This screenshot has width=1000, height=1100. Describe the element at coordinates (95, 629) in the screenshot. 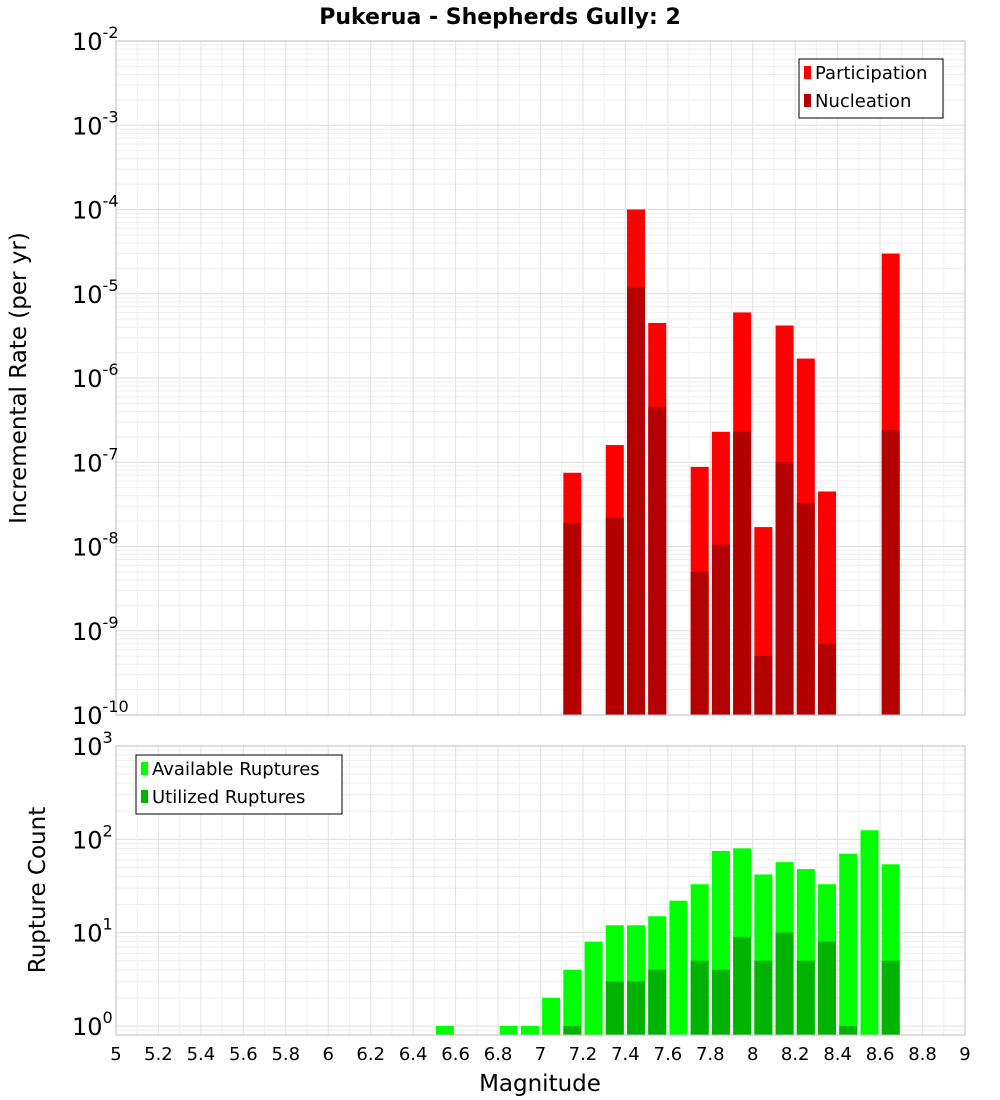

I see `top-y-tick-label: 10⁻⁹` at that location.